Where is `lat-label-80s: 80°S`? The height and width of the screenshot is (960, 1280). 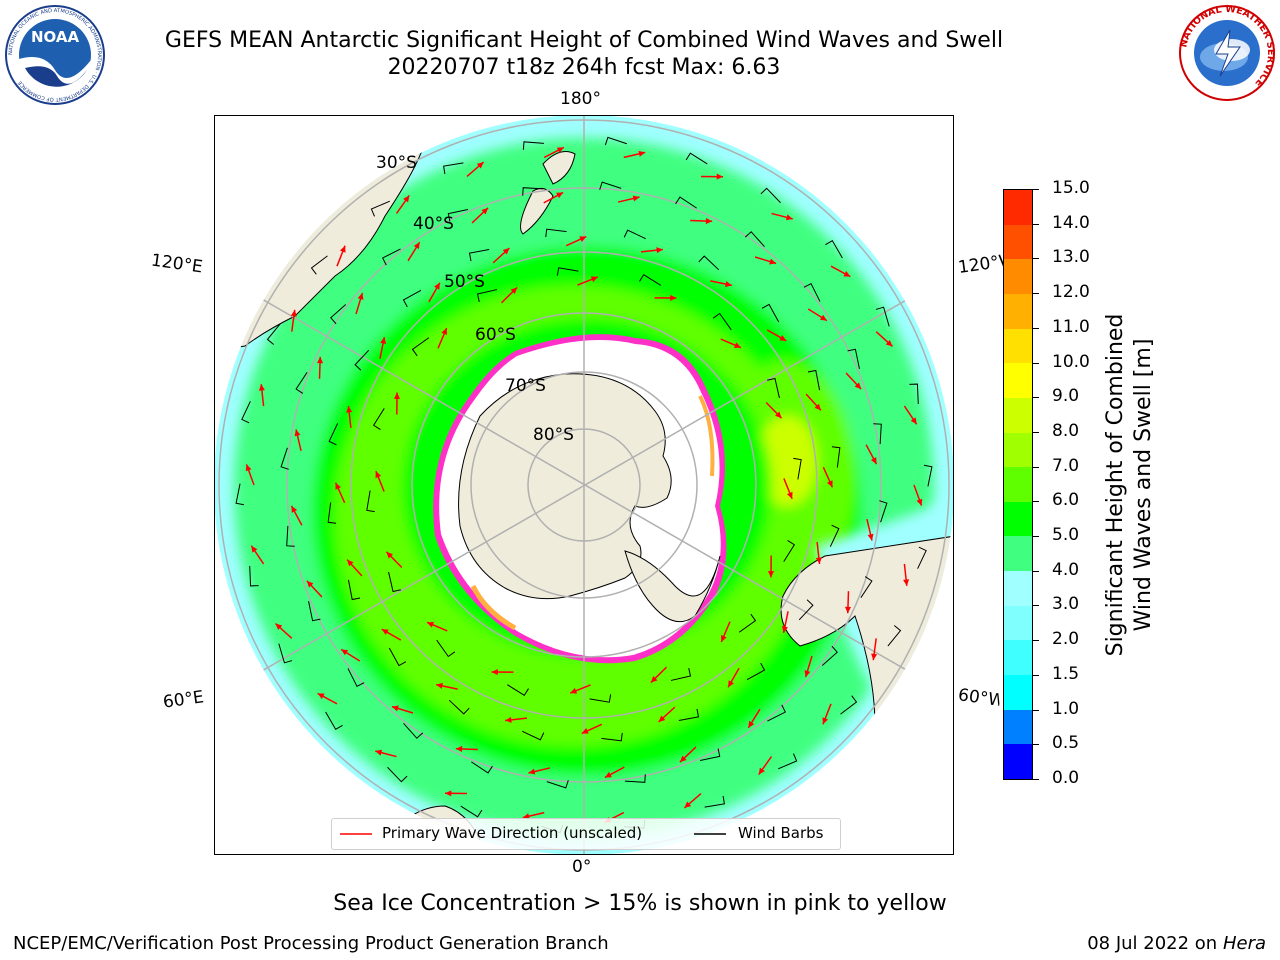 lat-label-80s: 80°S is located at coordinates (553, 435).